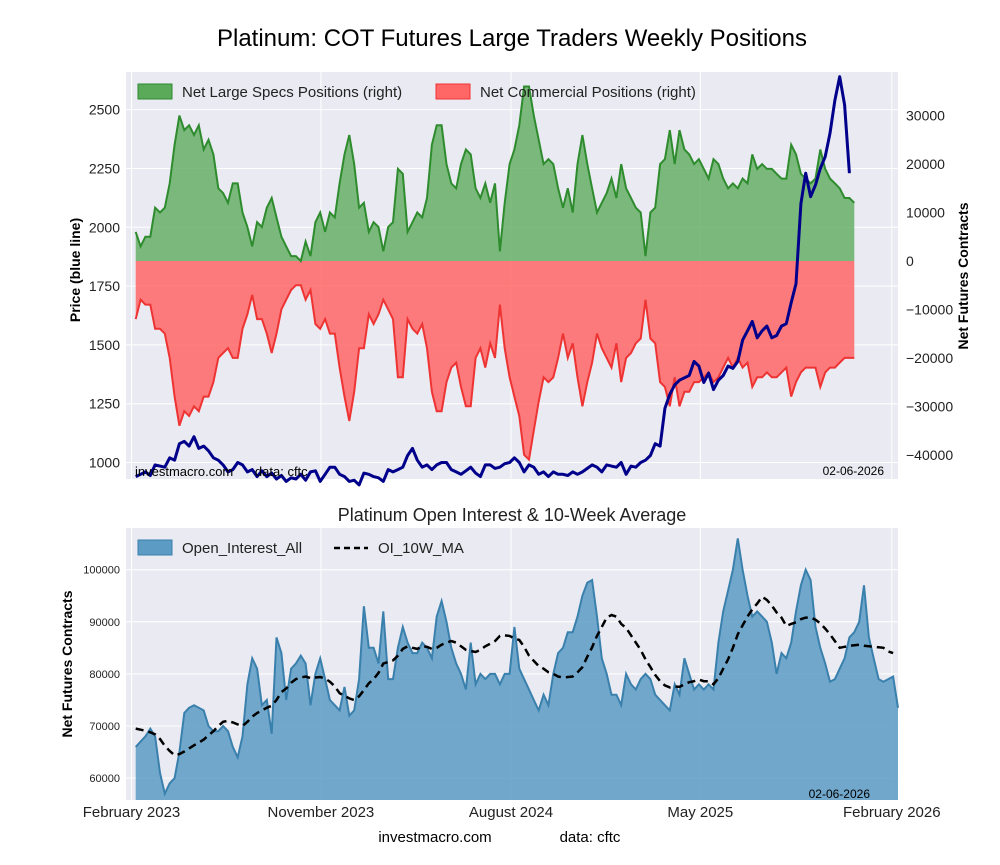 This screenshot has height=865, width=1000. I want to click on open-interest-date-label: 02-06-2026, so click(840, 794).